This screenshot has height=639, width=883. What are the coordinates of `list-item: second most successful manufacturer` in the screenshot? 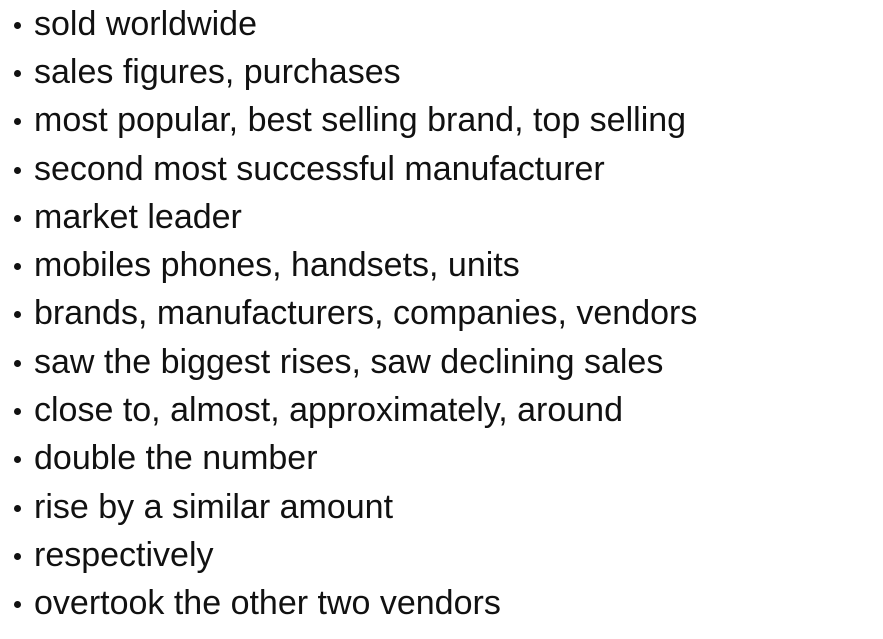 It's located at (355, 169).